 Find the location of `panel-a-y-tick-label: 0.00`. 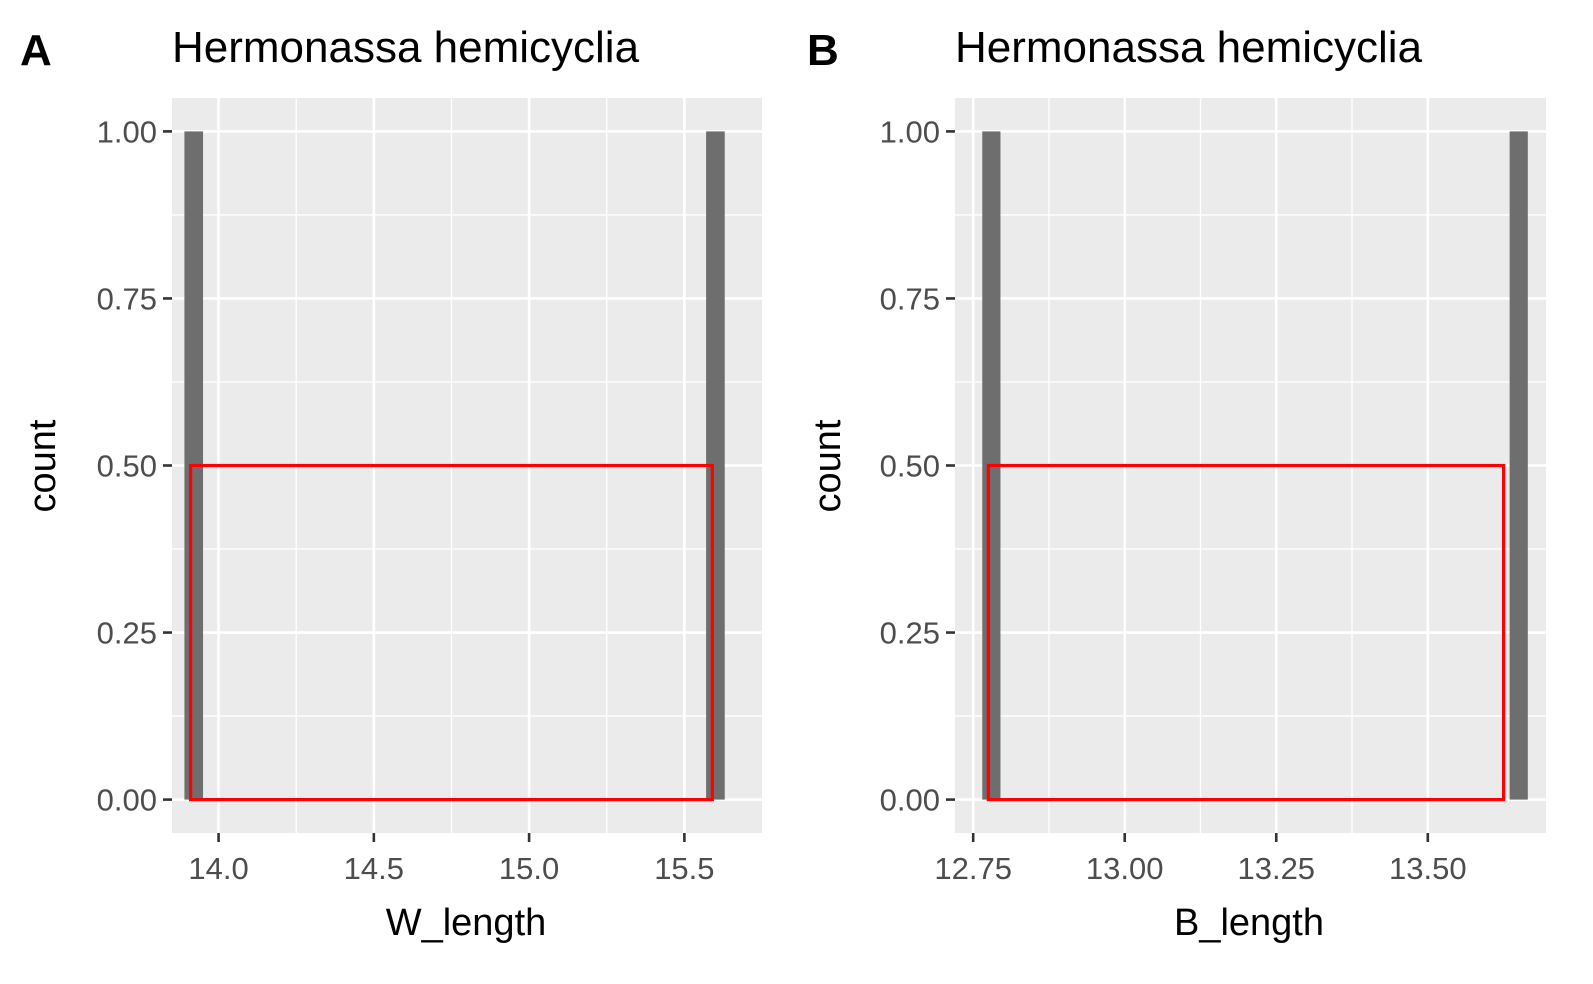

panel-a-y-tick-label: 0.00 is located at coordinates (127, 800).